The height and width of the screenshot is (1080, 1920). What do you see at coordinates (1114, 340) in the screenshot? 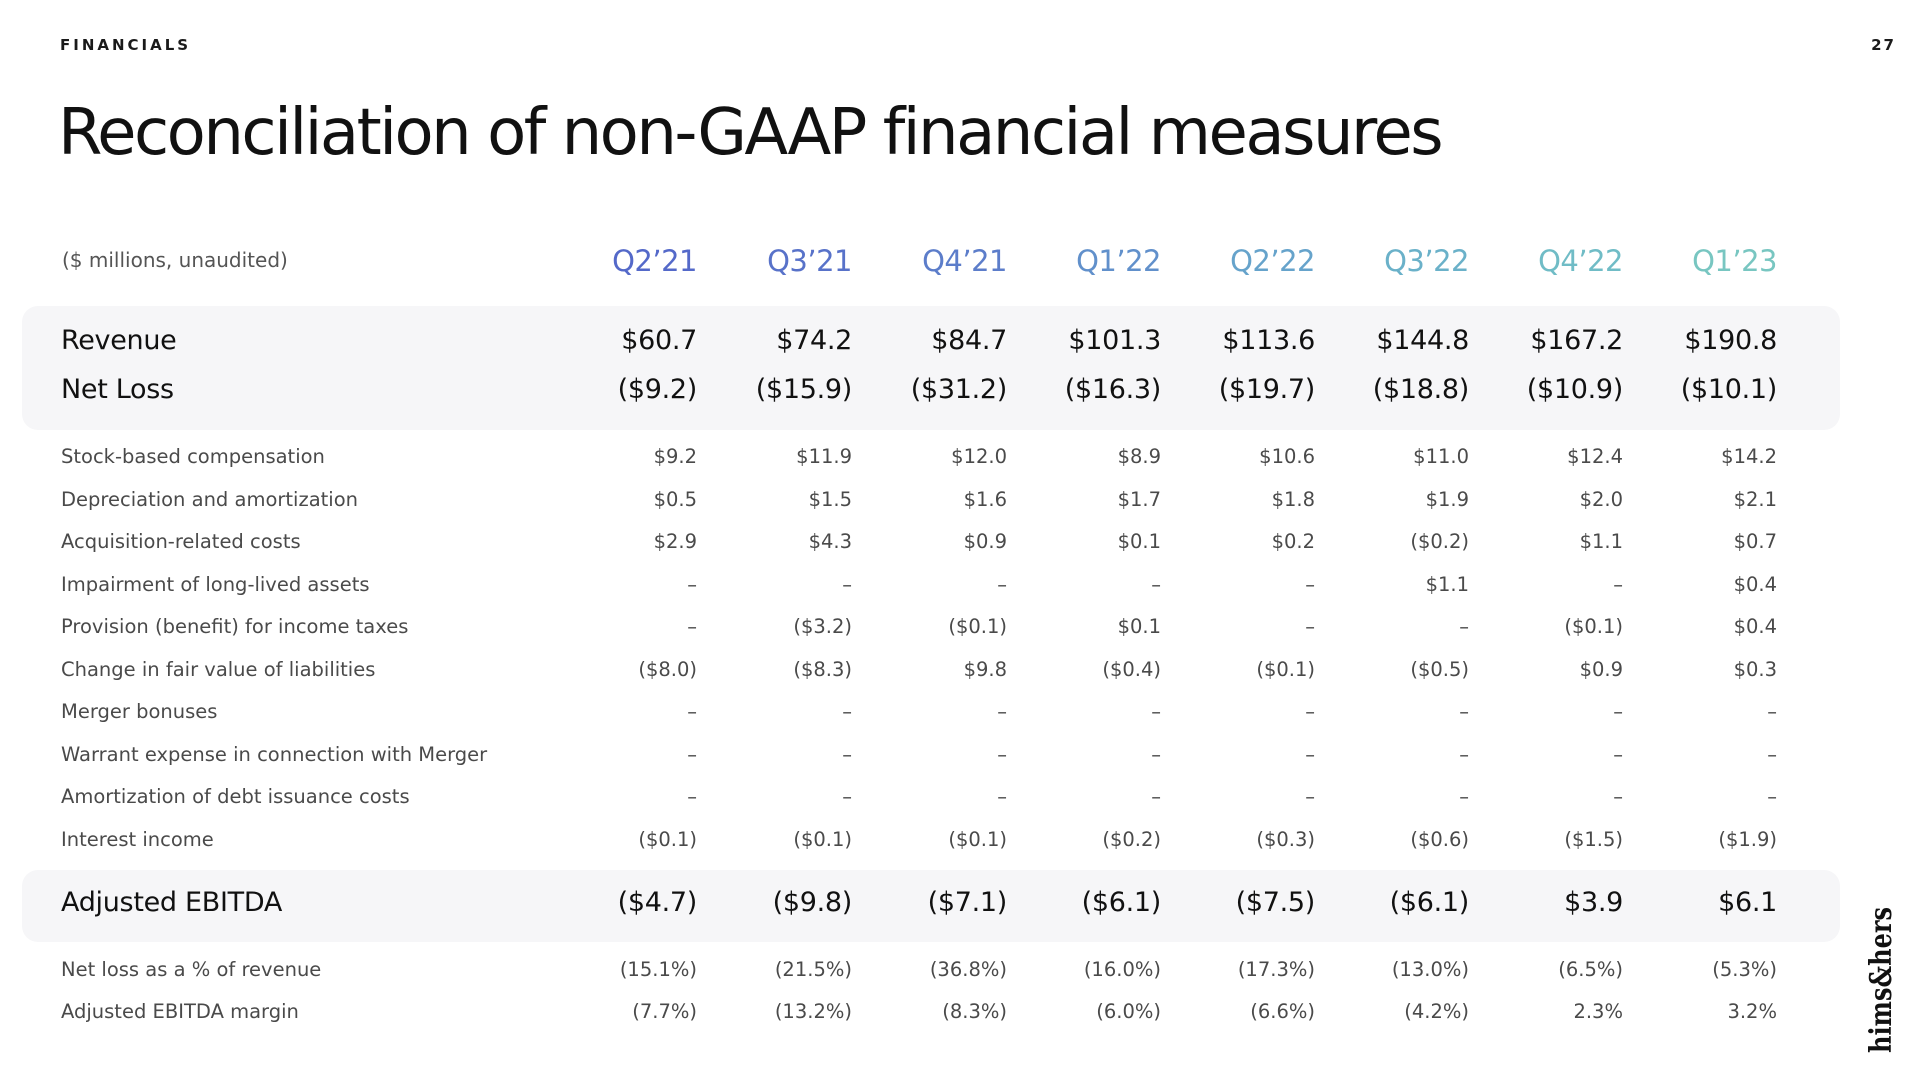
I see `table-cell: $101.3` at bounding box center [1114, 340].